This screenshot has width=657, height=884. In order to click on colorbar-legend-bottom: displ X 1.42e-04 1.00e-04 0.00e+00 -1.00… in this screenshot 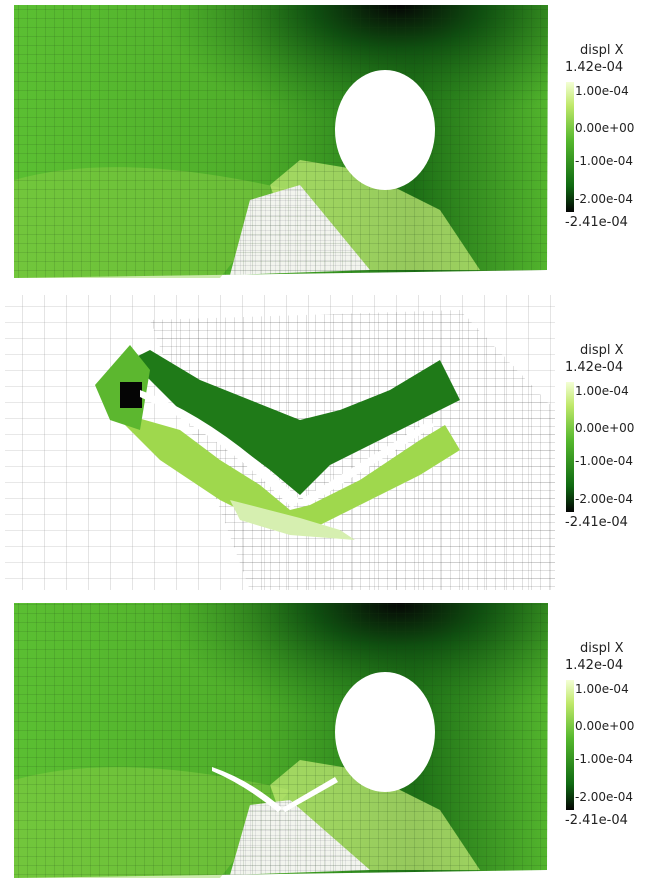, I will do `click(608, 738)`.